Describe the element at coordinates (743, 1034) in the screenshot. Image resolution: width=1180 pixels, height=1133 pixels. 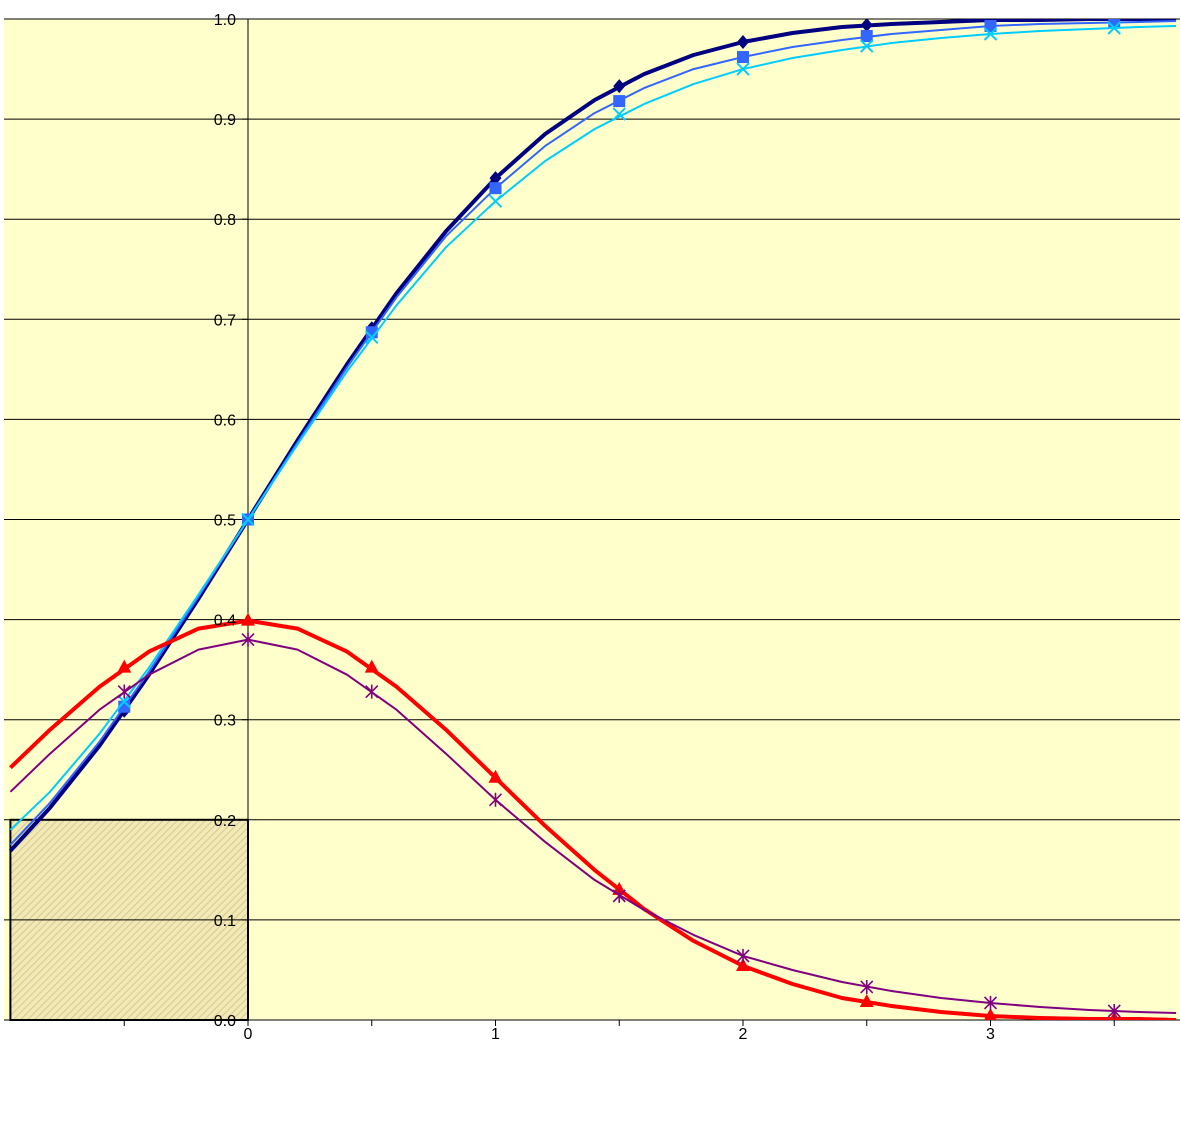
I see `x-tick-label: 2` at that location.